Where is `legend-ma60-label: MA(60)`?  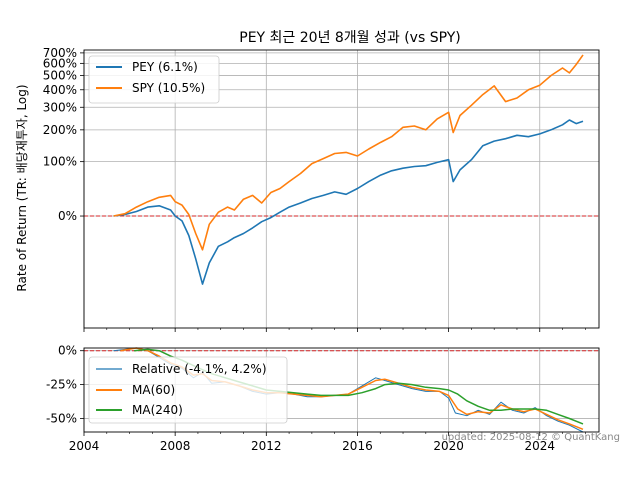 legend-ma60-label: MA(60) is located at coordinates (153, 390).